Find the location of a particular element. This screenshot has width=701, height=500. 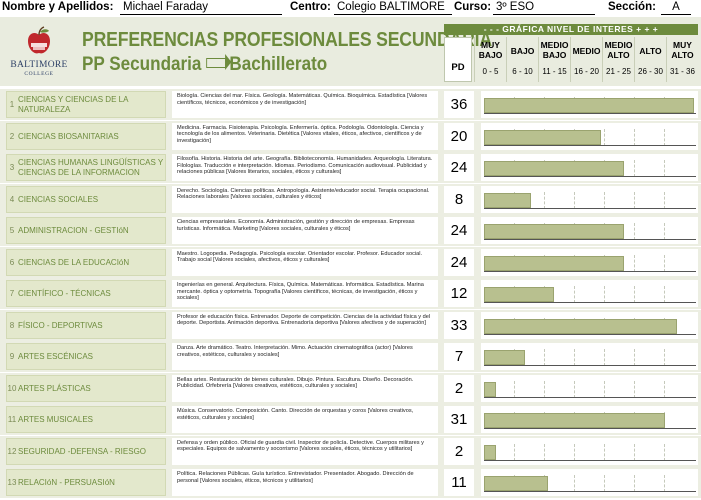

legend-level: MUY ALTO 31 - 36 is located at coordinates (682, 59).